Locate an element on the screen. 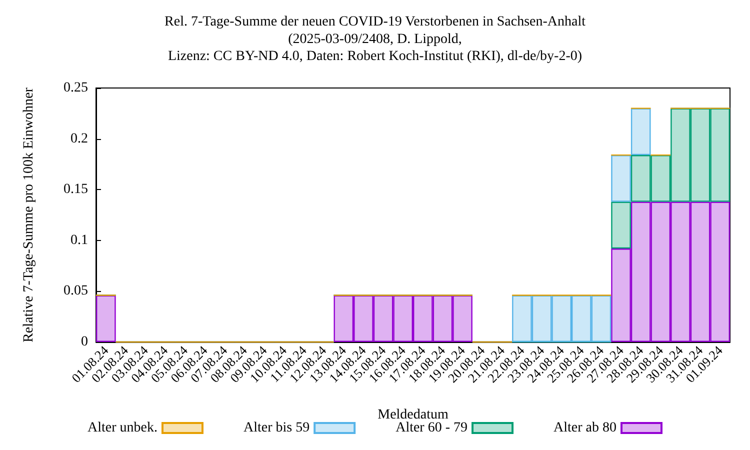 The width and height of the screenshot is (750, 450). legend-label: Alter ab 80 is located at coordinates (585, 428).